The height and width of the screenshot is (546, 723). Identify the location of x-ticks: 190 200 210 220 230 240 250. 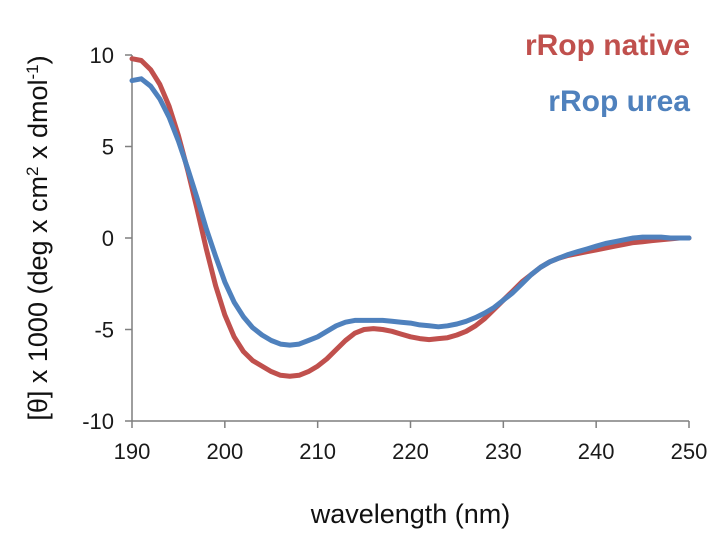
(411, 442).